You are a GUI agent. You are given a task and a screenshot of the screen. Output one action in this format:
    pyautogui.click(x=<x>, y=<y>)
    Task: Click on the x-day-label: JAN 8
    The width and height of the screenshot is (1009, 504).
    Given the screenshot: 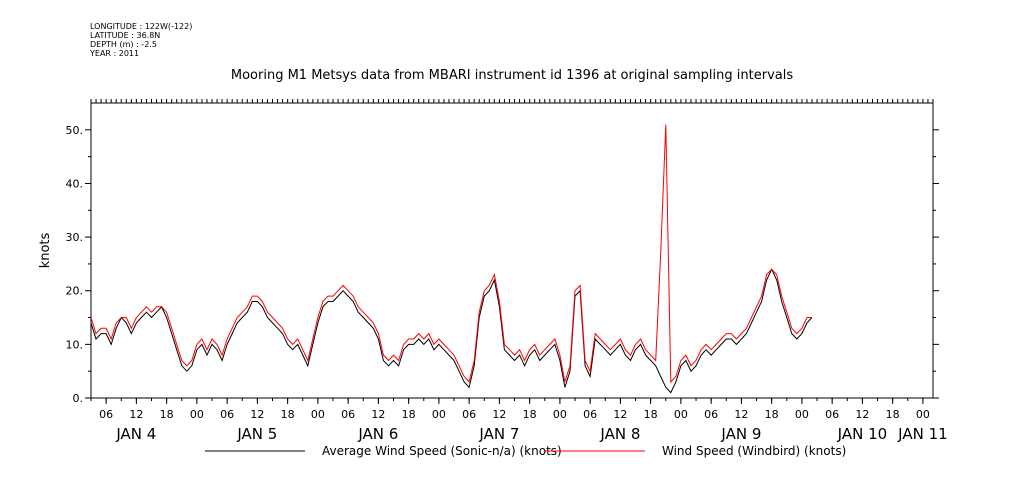 What is the action you would take?
    pyautogui.click(x=619, y=434)
    